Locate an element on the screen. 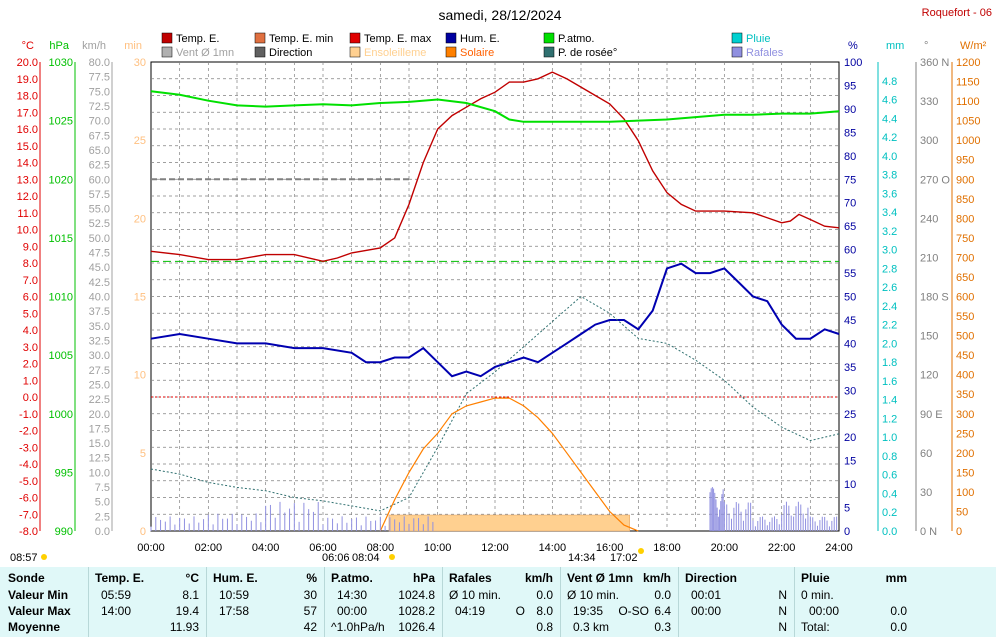  dir-axis-tick: 90 E is located at coordinates (931, 415).